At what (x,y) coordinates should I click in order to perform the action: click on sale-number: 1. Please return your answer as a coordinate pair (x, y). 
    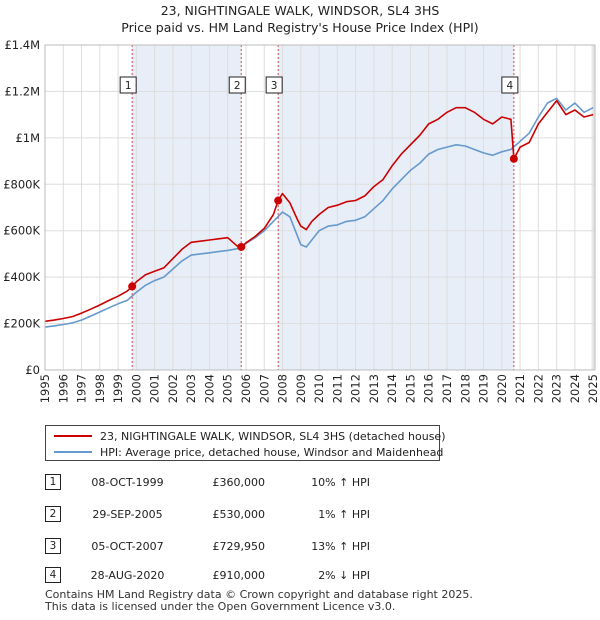
    Looking at the image, I should click on (53, 482).